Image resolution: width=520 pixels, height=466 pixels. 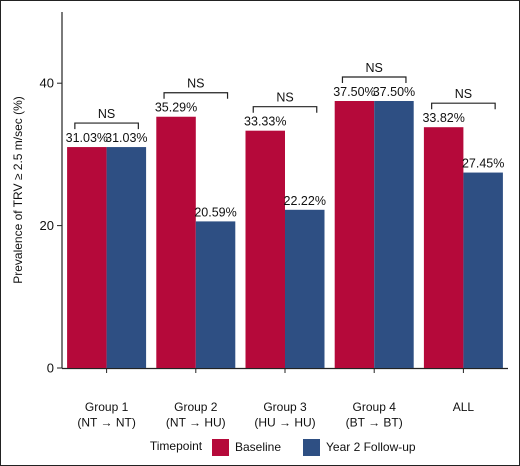 I want to click on bar-value-label: 27.45%, so click(x=483, y=164).